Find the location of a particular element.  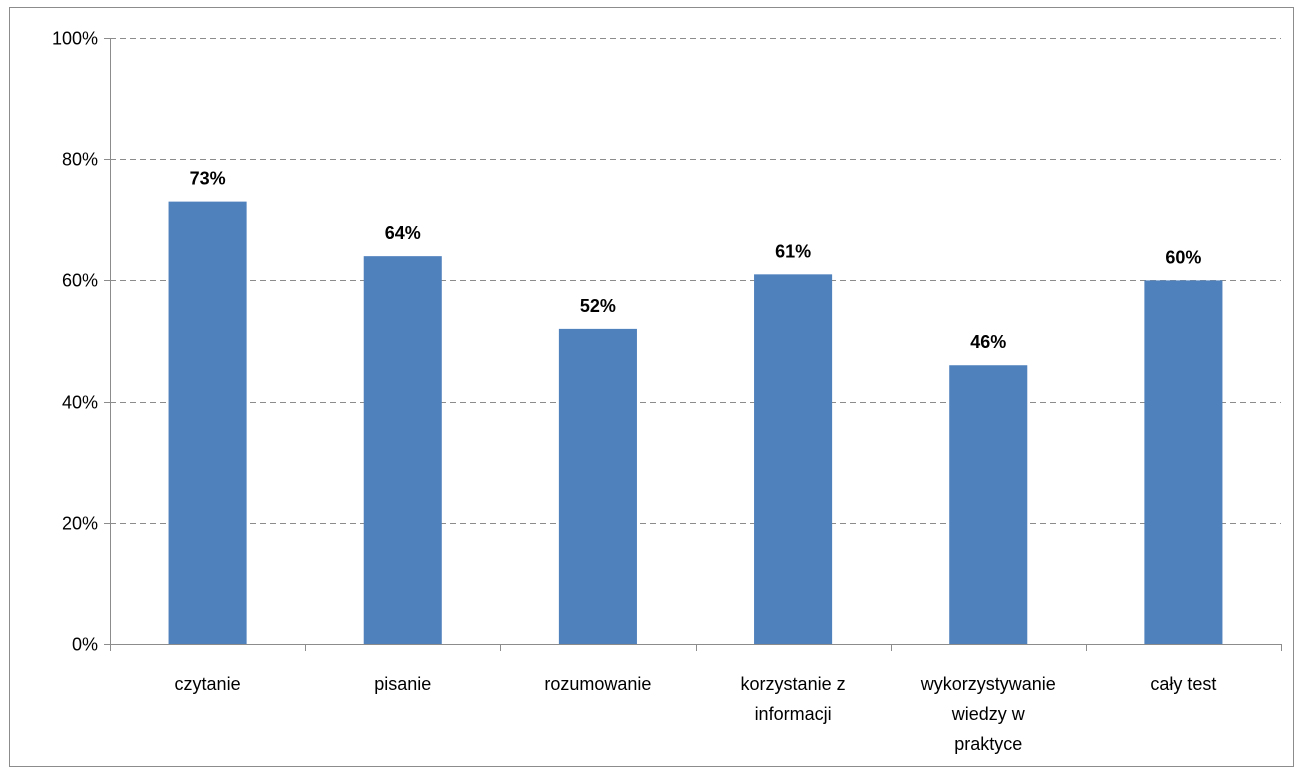

data-label: 52% is located at coordinates (598, 306).